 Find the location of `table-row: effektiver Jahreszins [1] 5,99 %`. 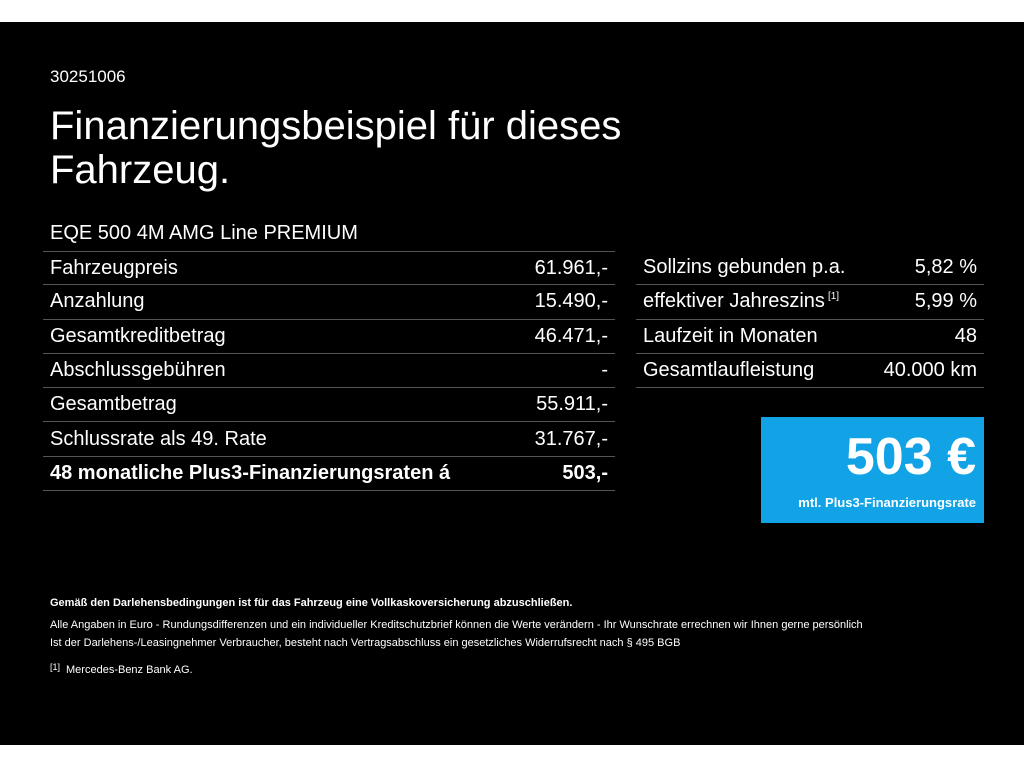

table-row: effektiver Jahreszins [1] 5,99 % is located at coordinates (810, 302).